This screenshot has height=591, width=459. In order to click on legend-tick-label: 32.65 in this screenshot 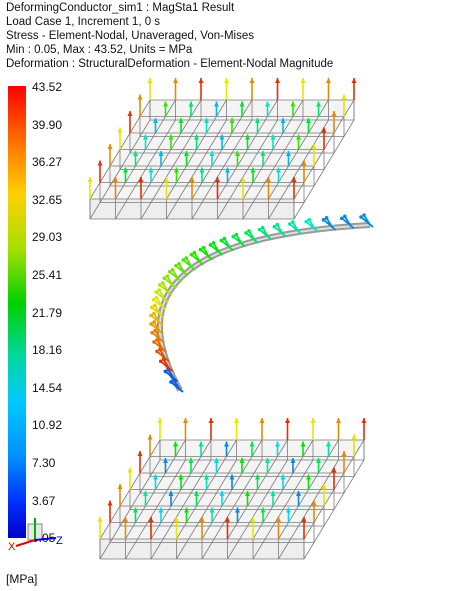, I will do `click(47, 199)`.